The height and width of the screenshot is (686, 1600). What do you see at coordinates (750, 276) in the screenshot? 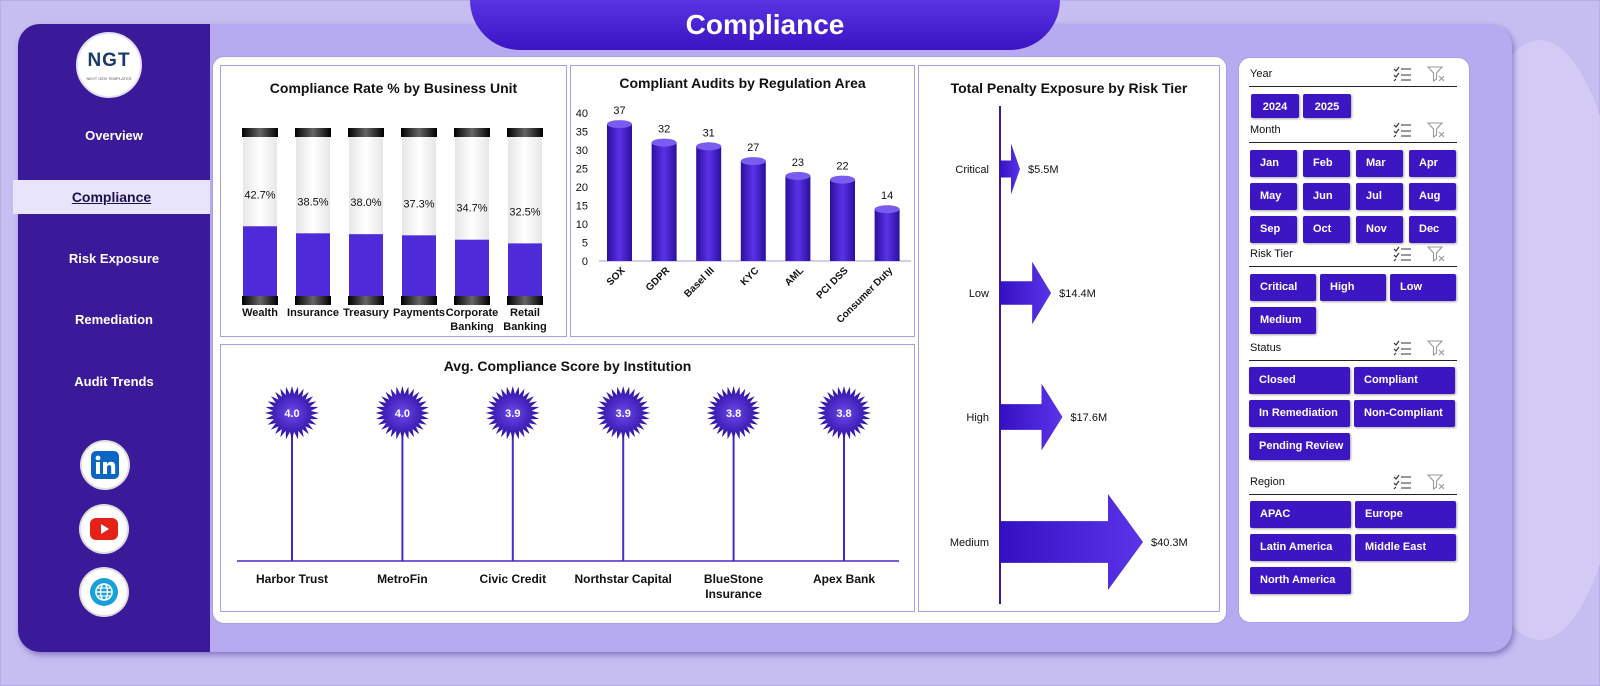
I see `category-label: KYC` at bounding box center [750, 276].